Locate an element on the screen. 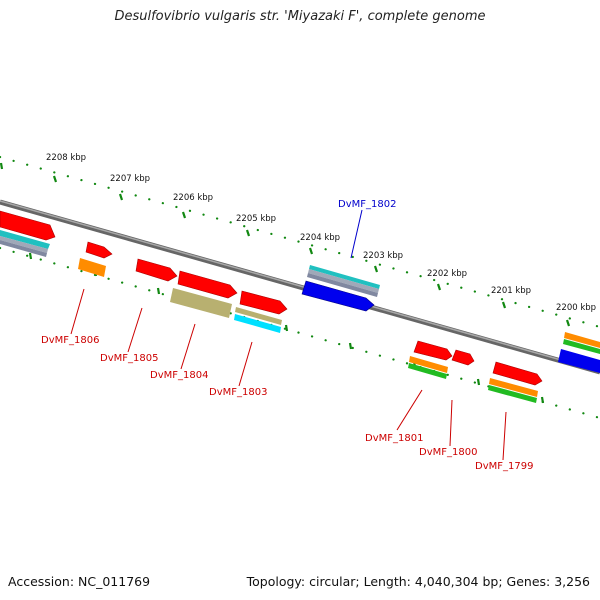 Image resolution: width=600 pixels, height=600 pixels. kbp-label: 2204 kbp is located at coordinates (320, 238).